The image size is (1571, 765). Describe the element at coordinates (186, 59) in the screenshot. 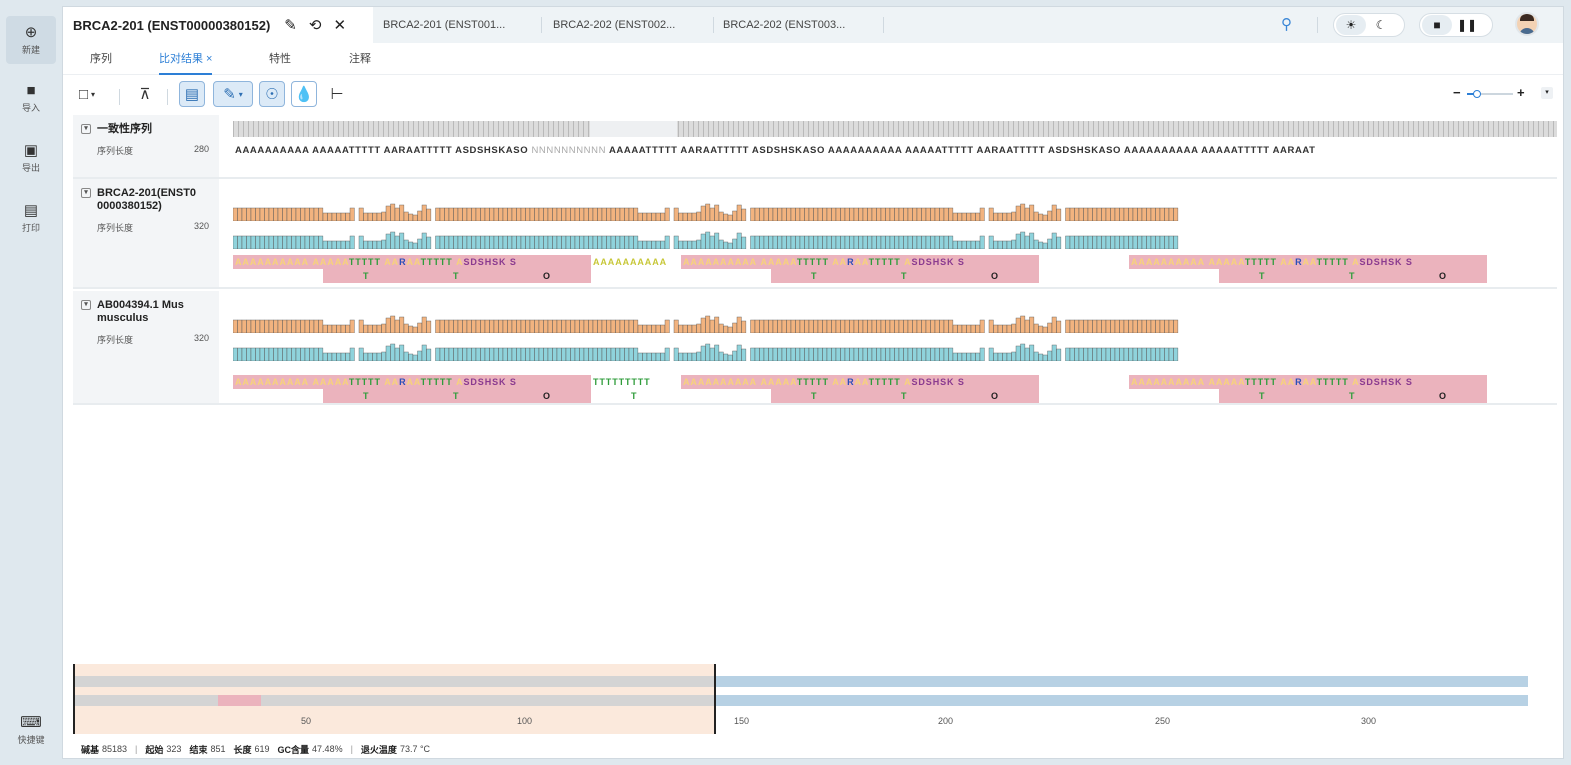

I see `tab-alignment-results: 比对结果 ×` at that location.